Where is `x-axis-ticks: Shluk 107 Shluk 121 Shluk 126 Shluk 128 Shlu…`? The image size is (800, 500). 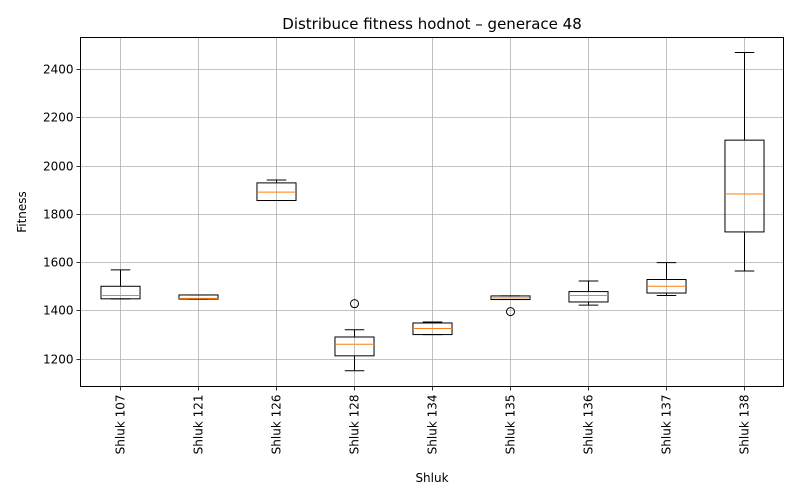 x-axis-ticks: Shluk 107 Shluk 121 Shluk 126 Shluk 128 Shlu… is located at coordinates (433, 420).